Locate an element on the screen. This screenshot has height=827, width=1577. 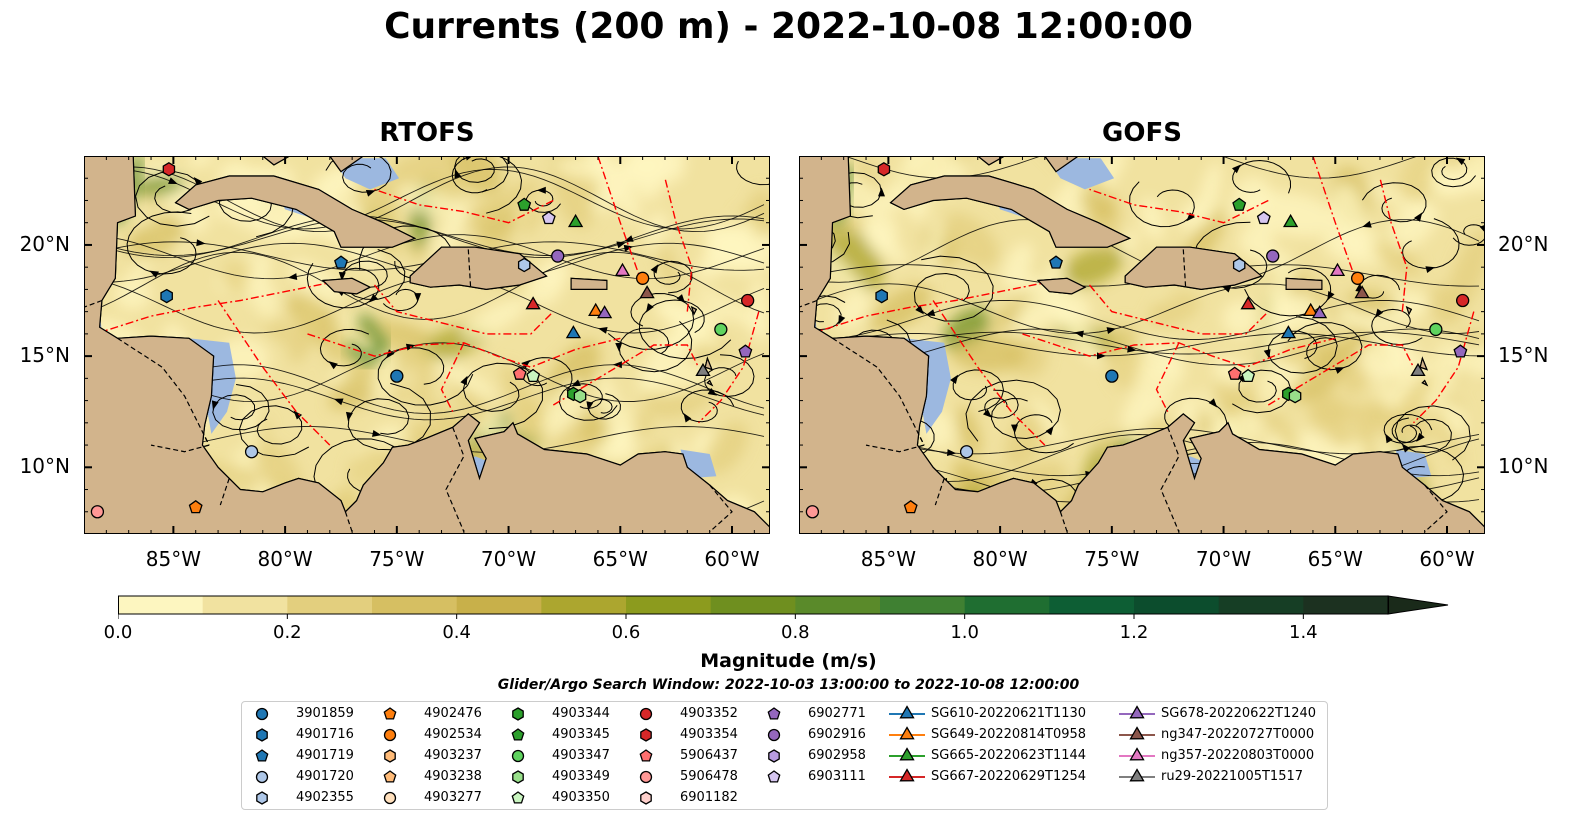
legend-label: 4901720 is located at coordinates (325, 776).